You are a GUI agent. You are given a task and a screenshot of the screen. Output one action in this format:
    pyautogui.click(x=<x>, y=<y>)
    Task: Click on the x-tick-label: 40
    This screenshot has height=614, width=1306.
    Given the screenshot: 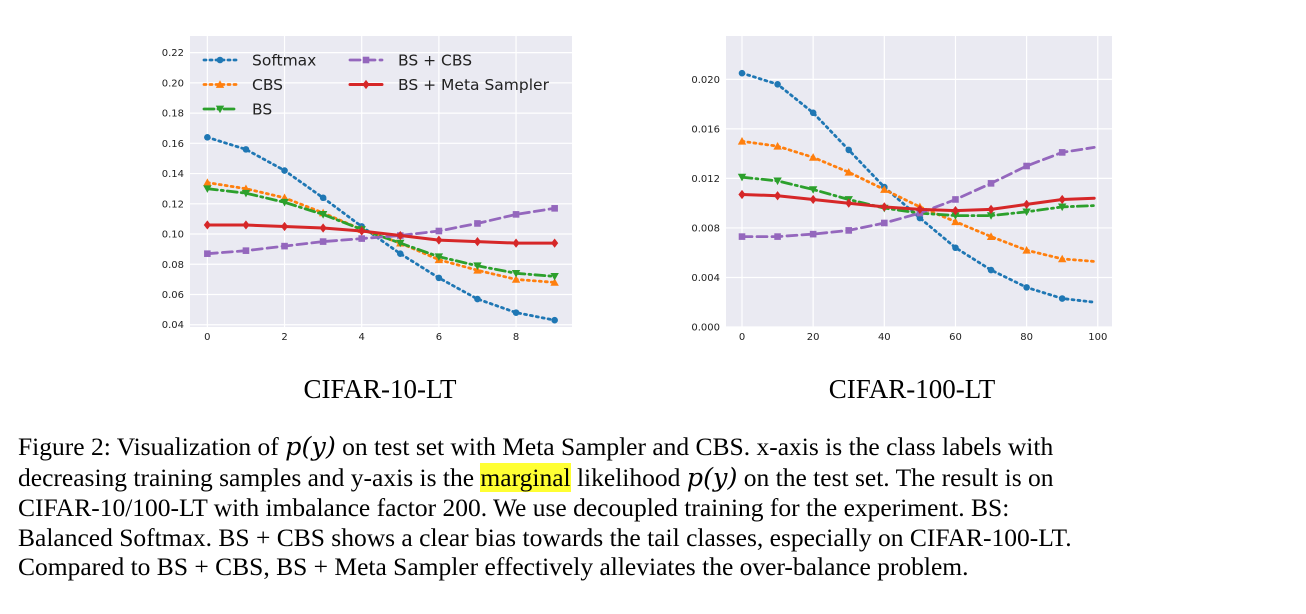 What is the action you would take?
    pyautogui.click(x=884, y=337)
    